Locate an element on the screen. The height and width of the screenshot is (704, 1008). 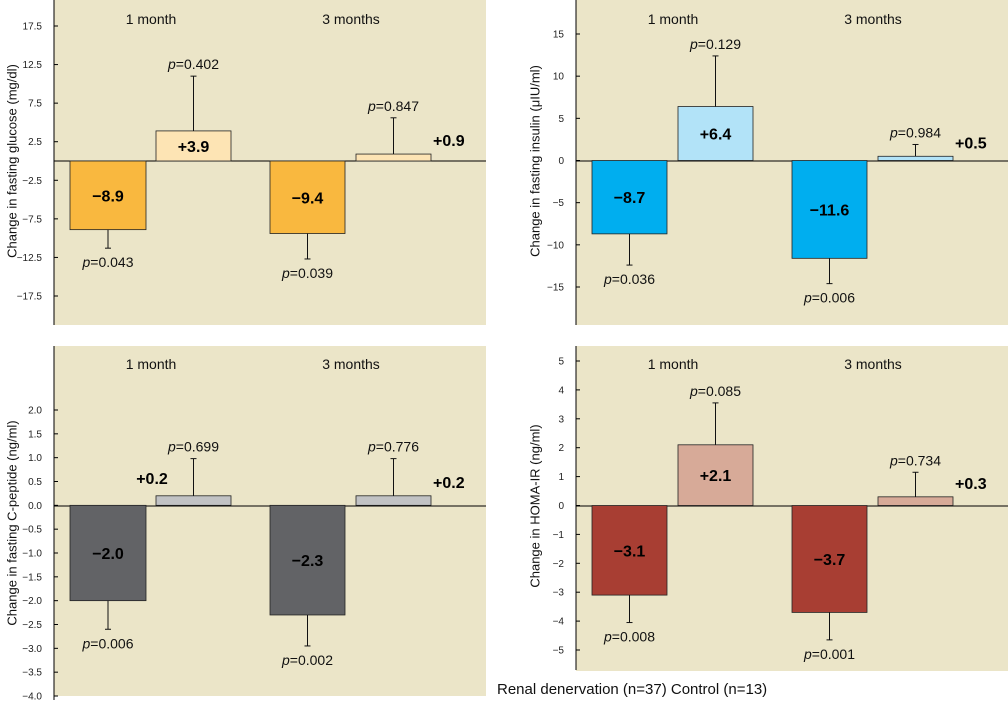
bar-value-label: −11.6 is located at coordinates (830, 210).